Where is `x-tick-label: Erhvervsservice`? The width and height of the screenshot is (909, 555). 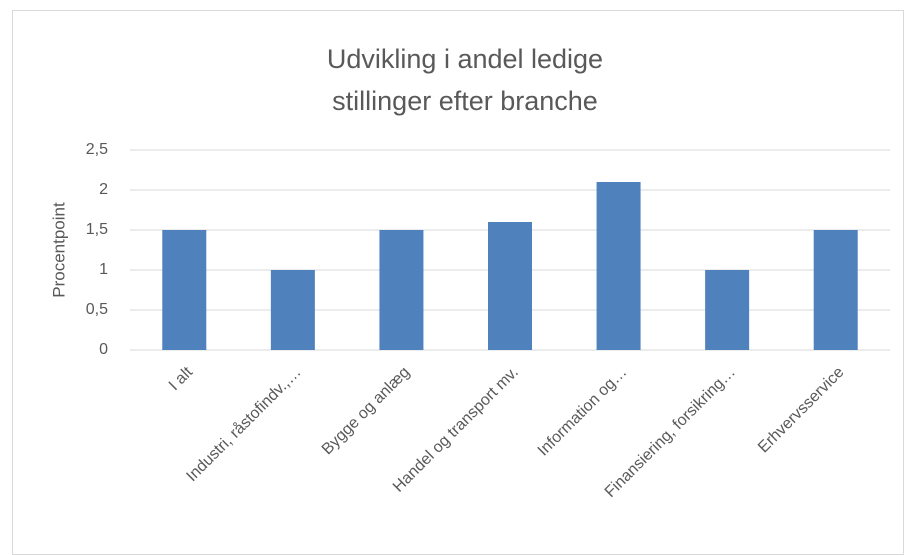
x-tick-label: Erhvervsservice is located at coordinates (801, 410).